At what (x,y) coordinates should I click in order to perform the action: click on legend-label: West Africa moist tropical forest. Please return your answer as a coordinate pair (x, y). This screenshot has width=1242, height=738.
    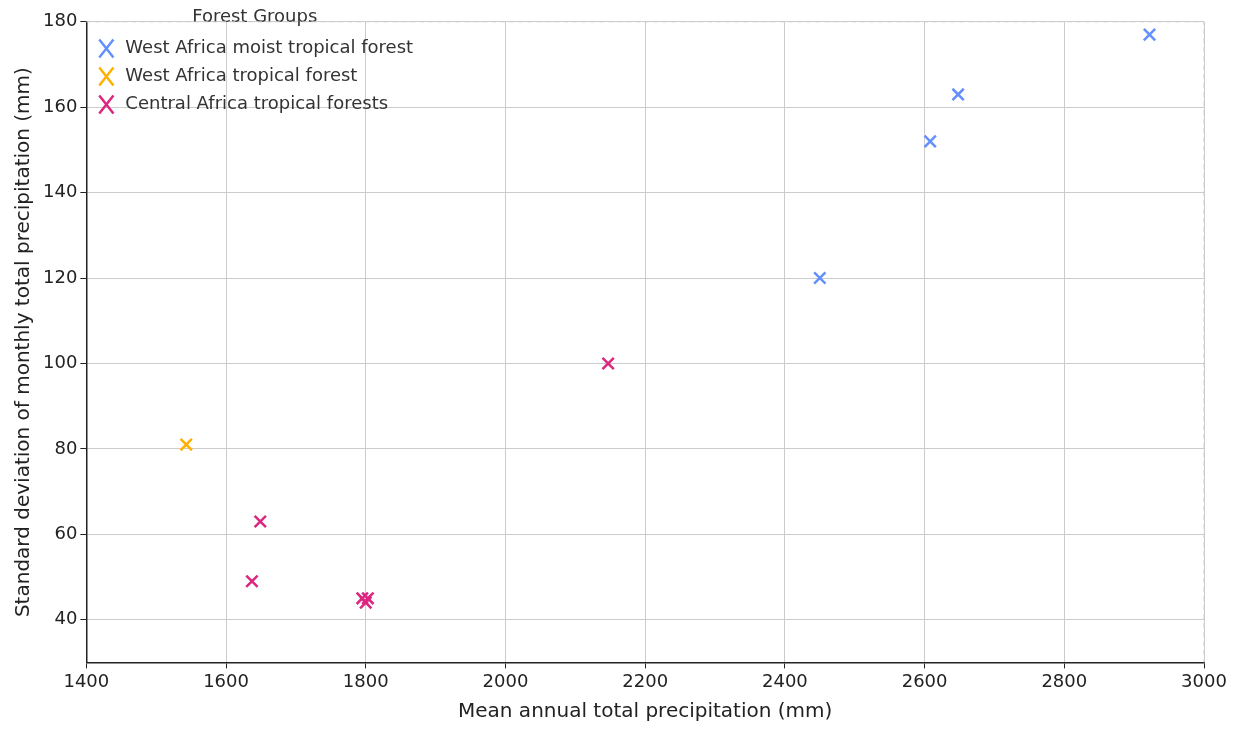
    Looking at the image, I should click on (269, 47).